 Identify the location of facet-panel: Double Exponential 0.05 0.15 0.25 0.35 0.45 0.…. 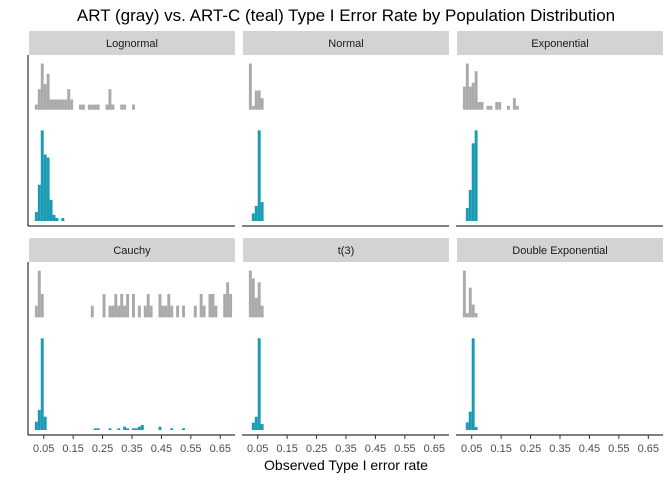
(559, 346).